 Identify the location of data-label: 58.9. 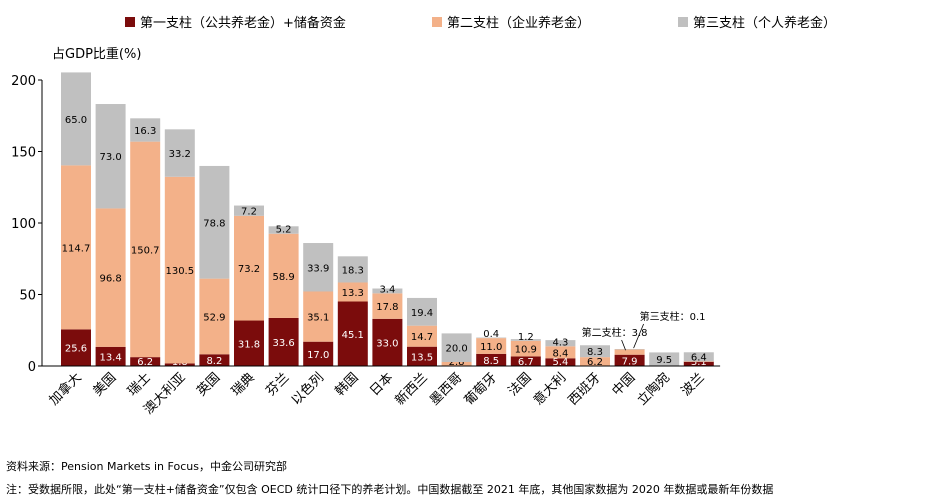
(283, 277).